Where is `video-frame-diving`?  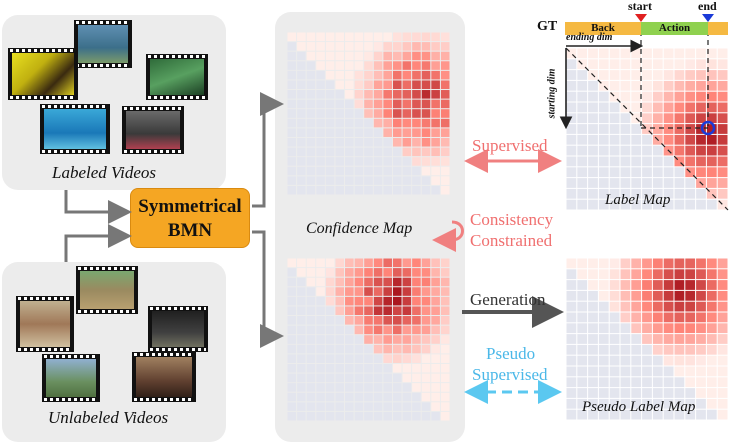 video-frame-diving is located at coordinates (103, 44).